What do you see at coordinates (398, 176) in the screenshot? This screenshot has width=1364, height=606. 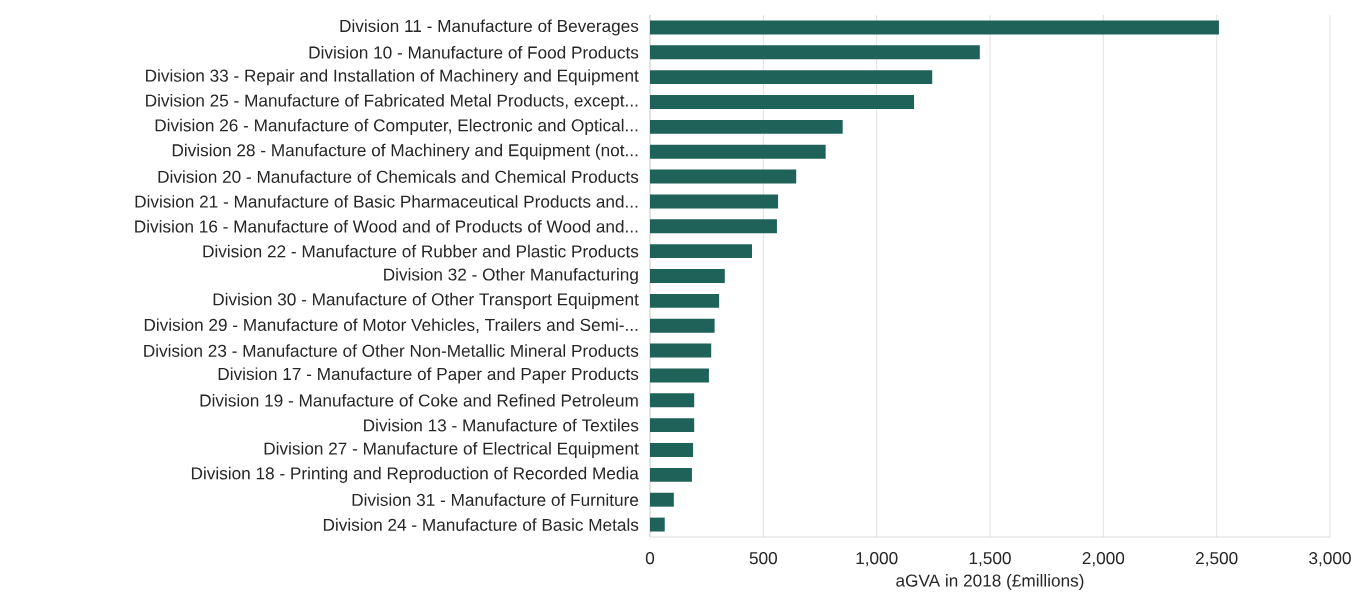 I see `y-tick-label: Division 20 - Manufacture of Chemicals and Chemical Products` at bounding box center [398, 176].